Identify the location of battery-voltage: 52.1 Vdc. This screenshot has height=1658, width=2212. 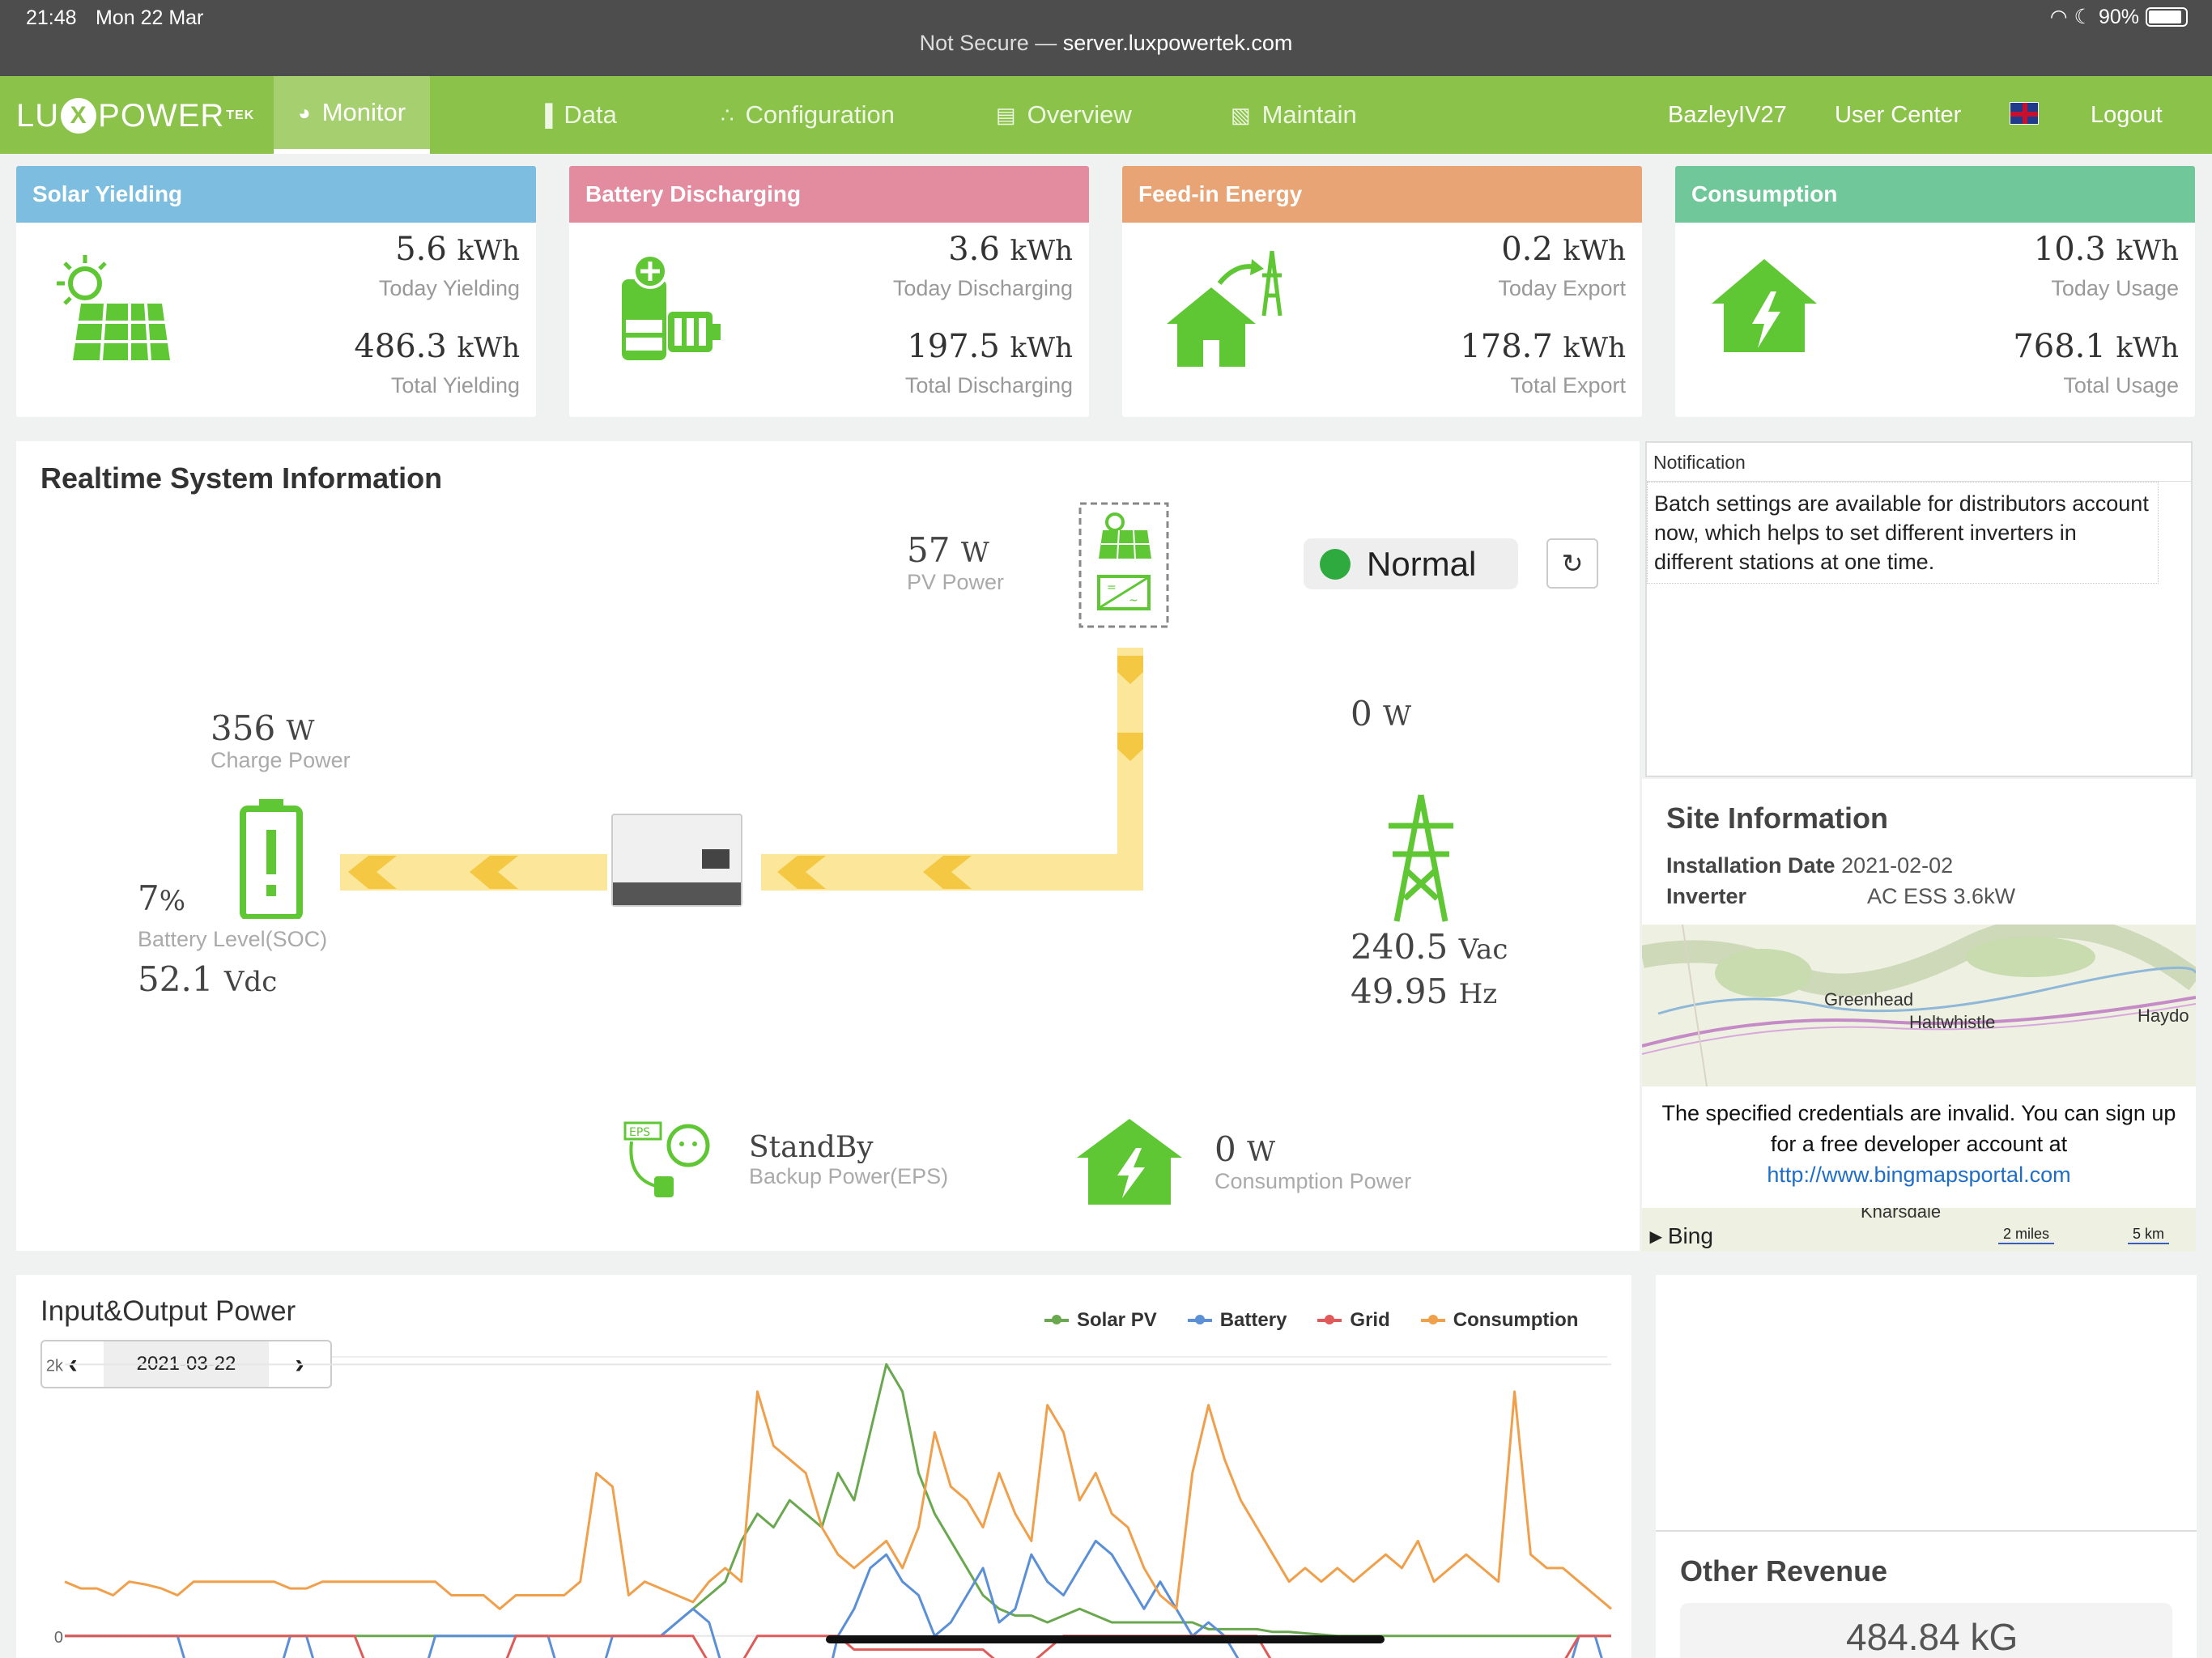
(208, 979).